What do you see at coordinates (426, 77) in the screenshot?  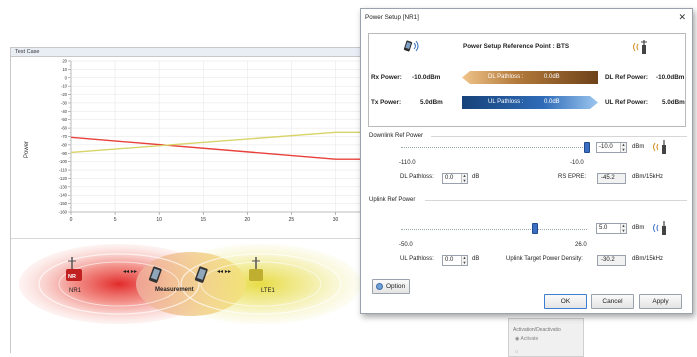 I see `rx-power-value: -10.0dBm` at bounding box center [426, 77].